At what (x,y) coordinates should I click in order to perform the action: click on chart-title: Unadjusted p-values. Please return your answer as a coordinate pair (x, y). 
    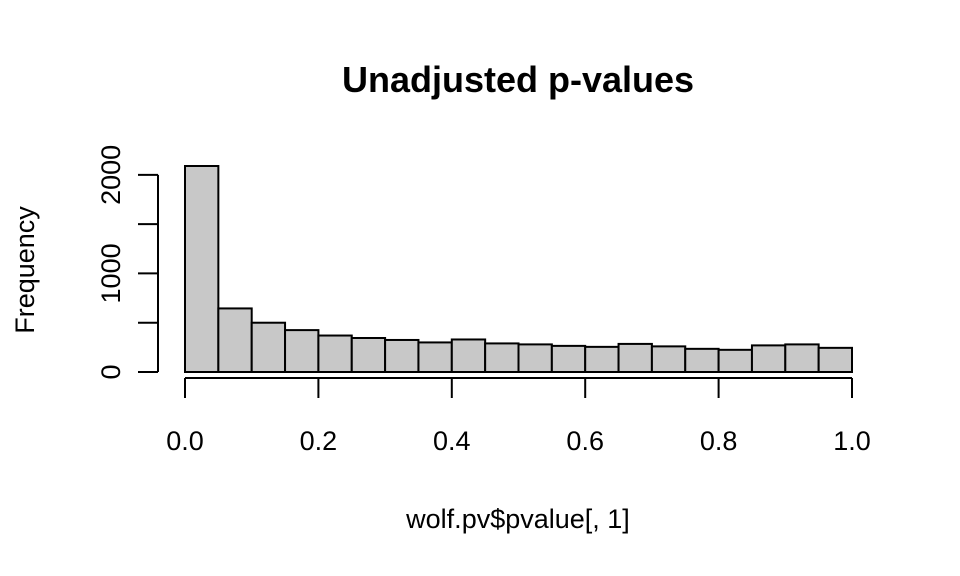
    Looking at the image, I should click on (518, 79).